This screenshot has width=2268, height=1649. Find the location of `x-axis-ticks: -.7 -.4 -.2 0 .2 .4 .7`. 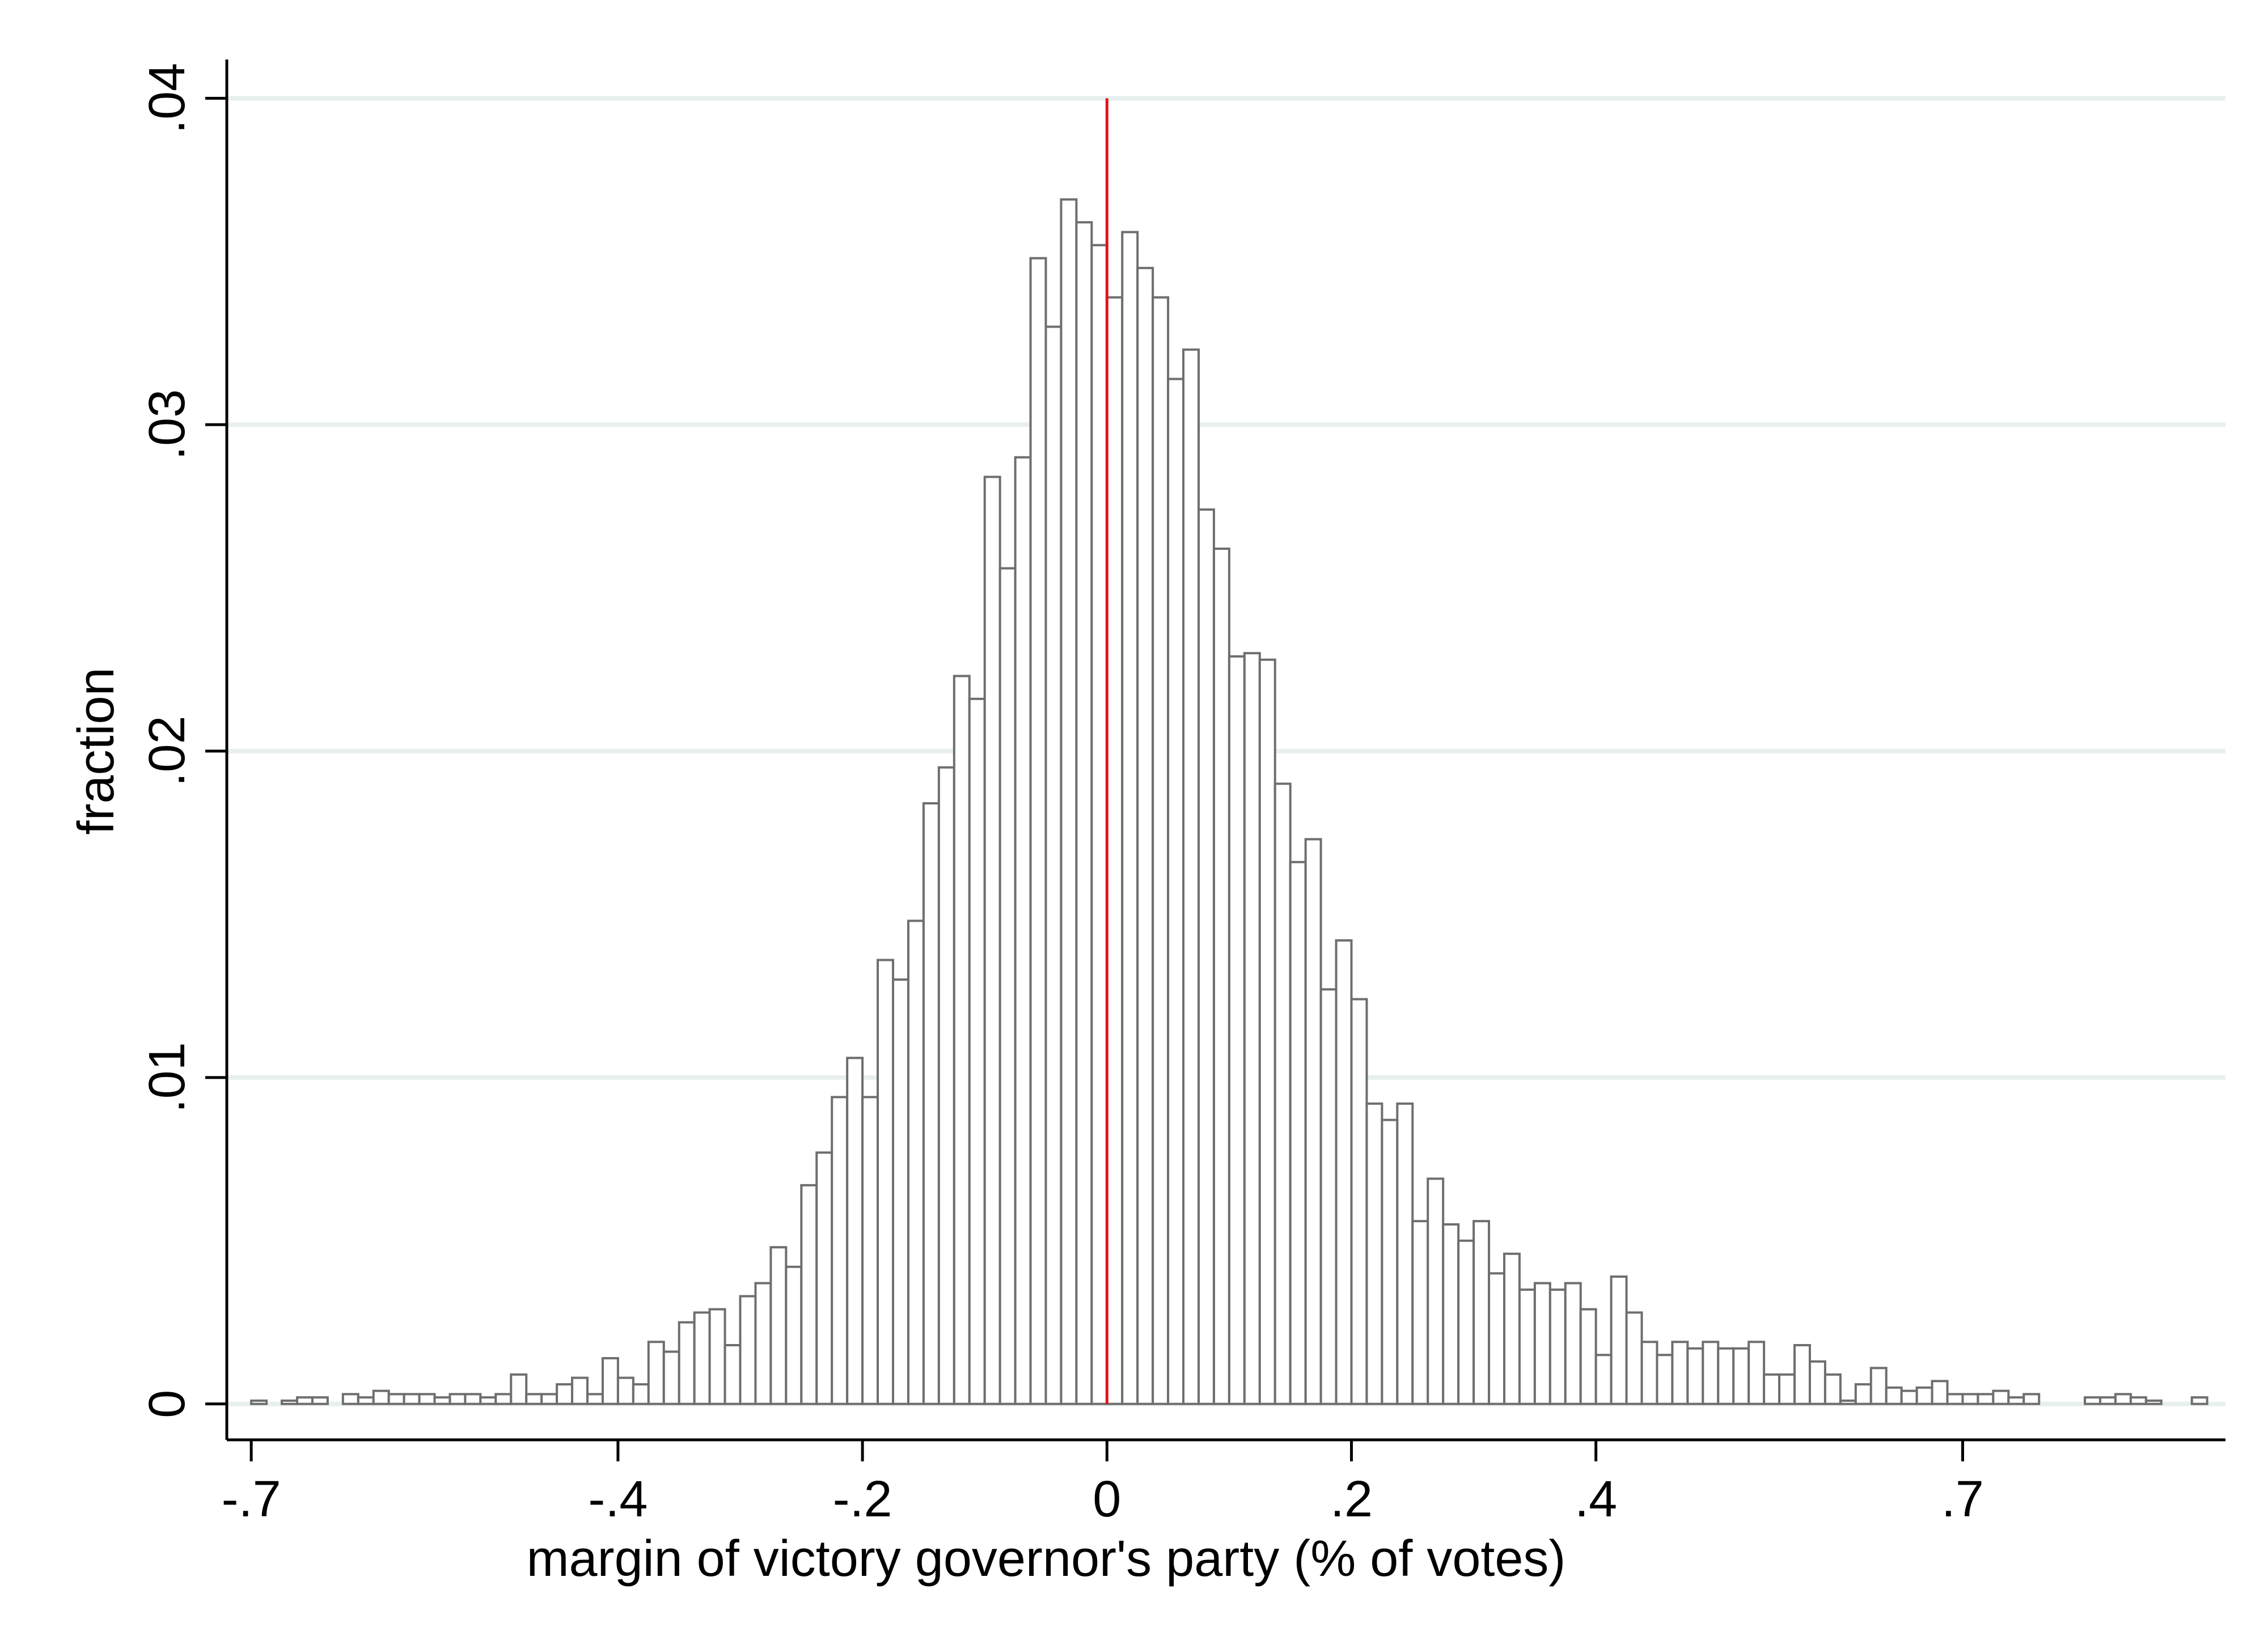

x-axis-ticks: -.7 -.4 -.2 0 .2 .4 .7 is located at coordinates (1103, 1484).